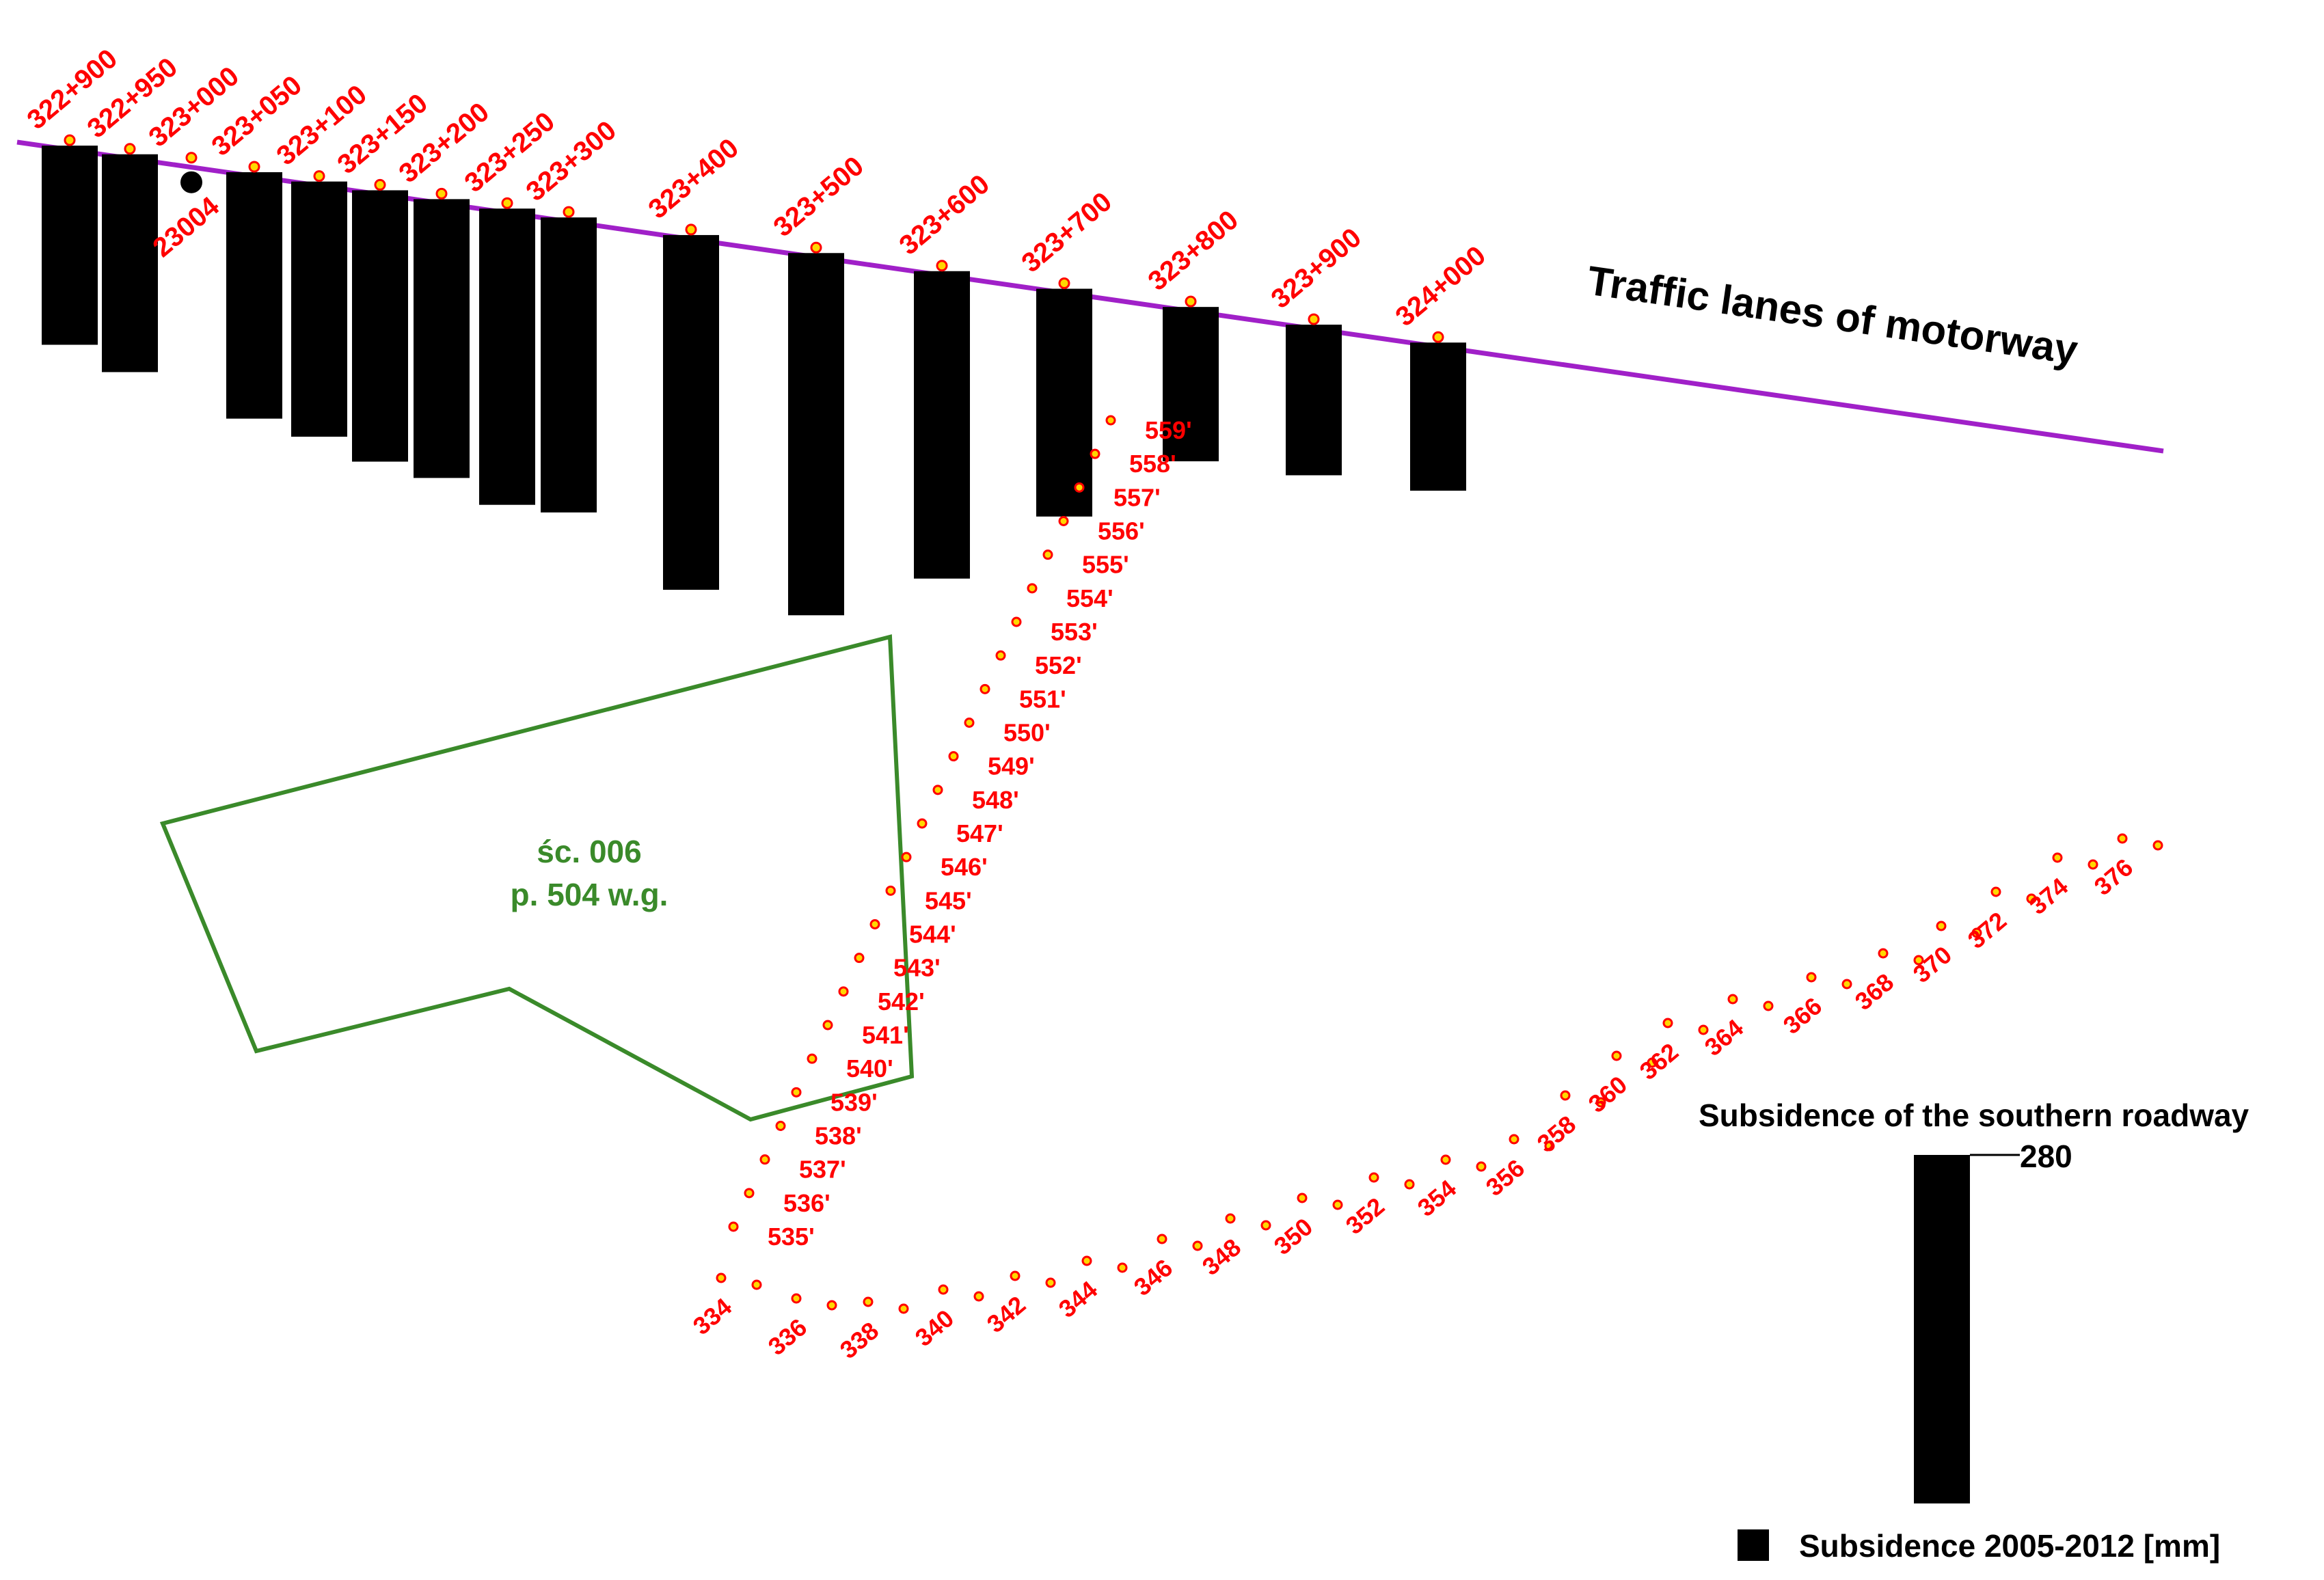 This screenshot has height=1580, width=2324. What do you see at coordinates (712, 1316) in the screenshot?
I see `survey-point-label: 334` at bounding box center [712, 1316].